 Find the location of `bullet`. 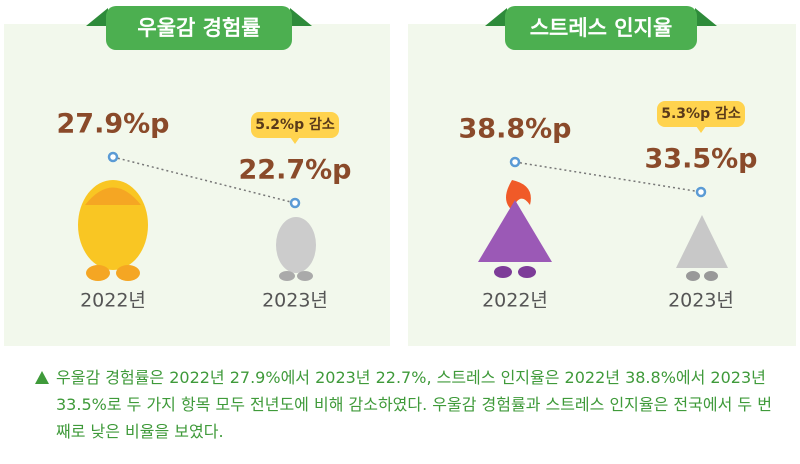

bullet is located at coordinates (42, 377).